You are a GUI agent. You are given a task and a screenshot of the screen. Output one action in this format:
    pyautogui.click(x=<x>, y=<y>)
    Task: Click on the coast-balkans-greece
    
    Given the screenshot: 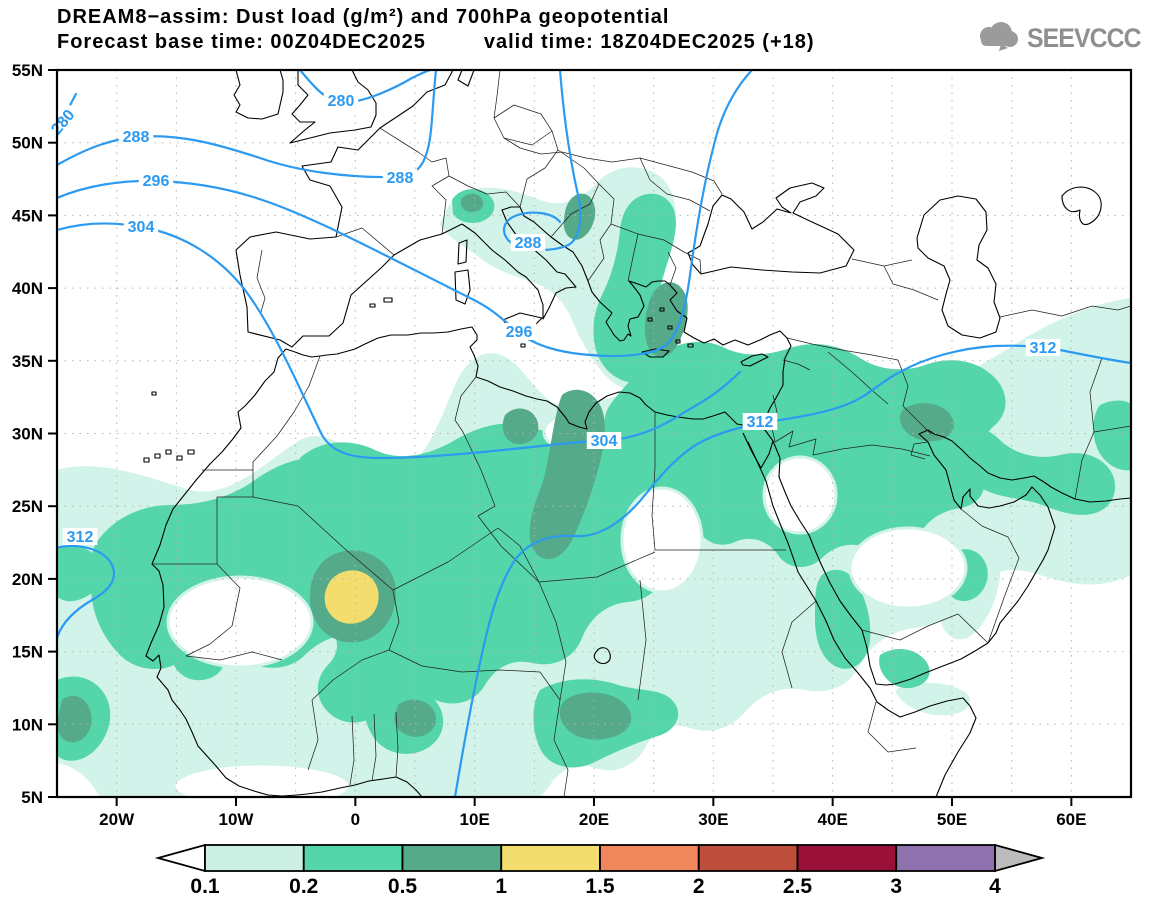 What is the action you would take?
    pyautogui.click(x=595, y=274)
    